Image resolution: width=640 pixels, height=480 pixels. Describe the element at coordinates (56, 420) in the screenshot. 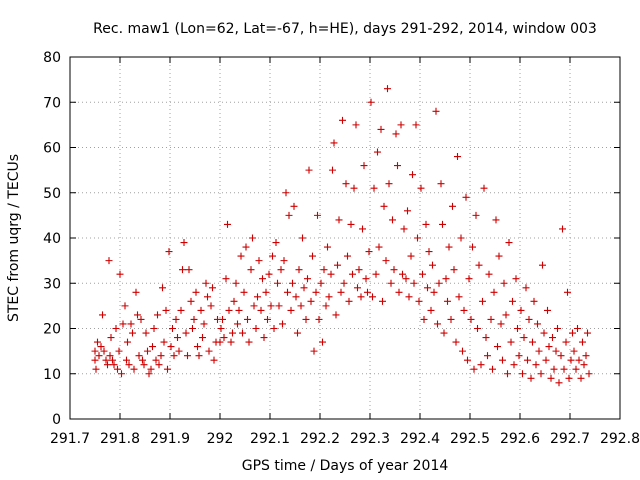

I see `y-tick-label: 0` at that location.